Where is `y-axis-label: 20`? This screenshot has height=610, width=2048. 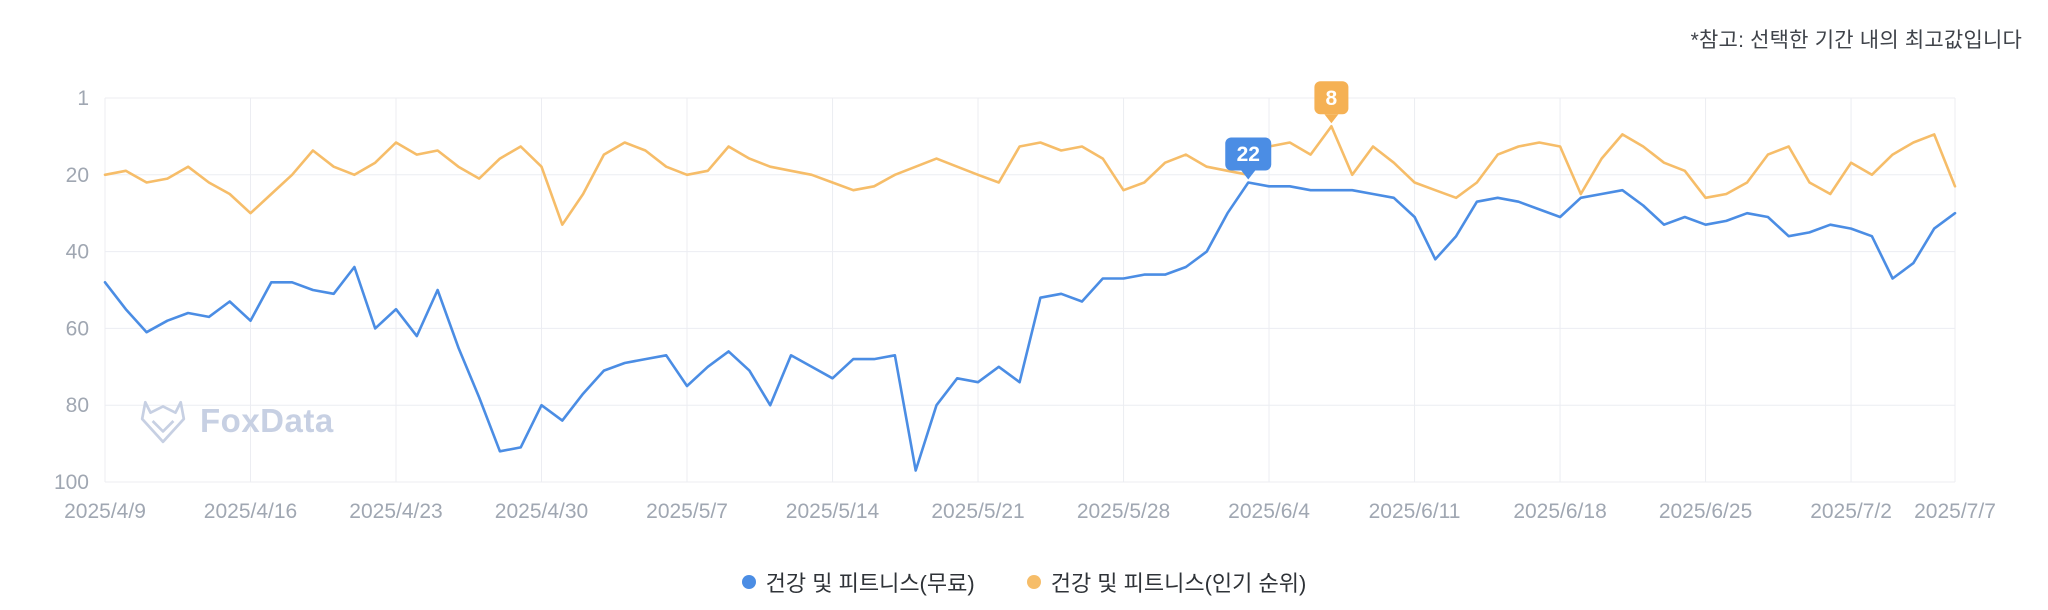 y-axis-label: 20 is located at coordinates (77, 175).